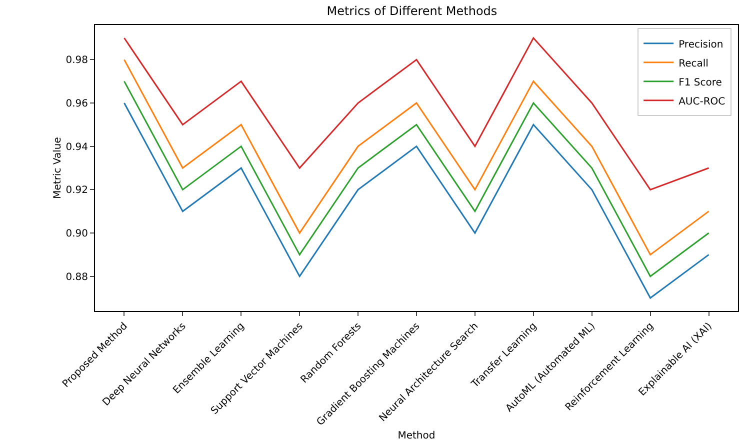 Image resolution: width=749 pixels, height=445 pixels. What do you see at coordinates (77, 234) in the screenshot?
I see `y-tick-label: 0.90` at bounding box center [77, 234].